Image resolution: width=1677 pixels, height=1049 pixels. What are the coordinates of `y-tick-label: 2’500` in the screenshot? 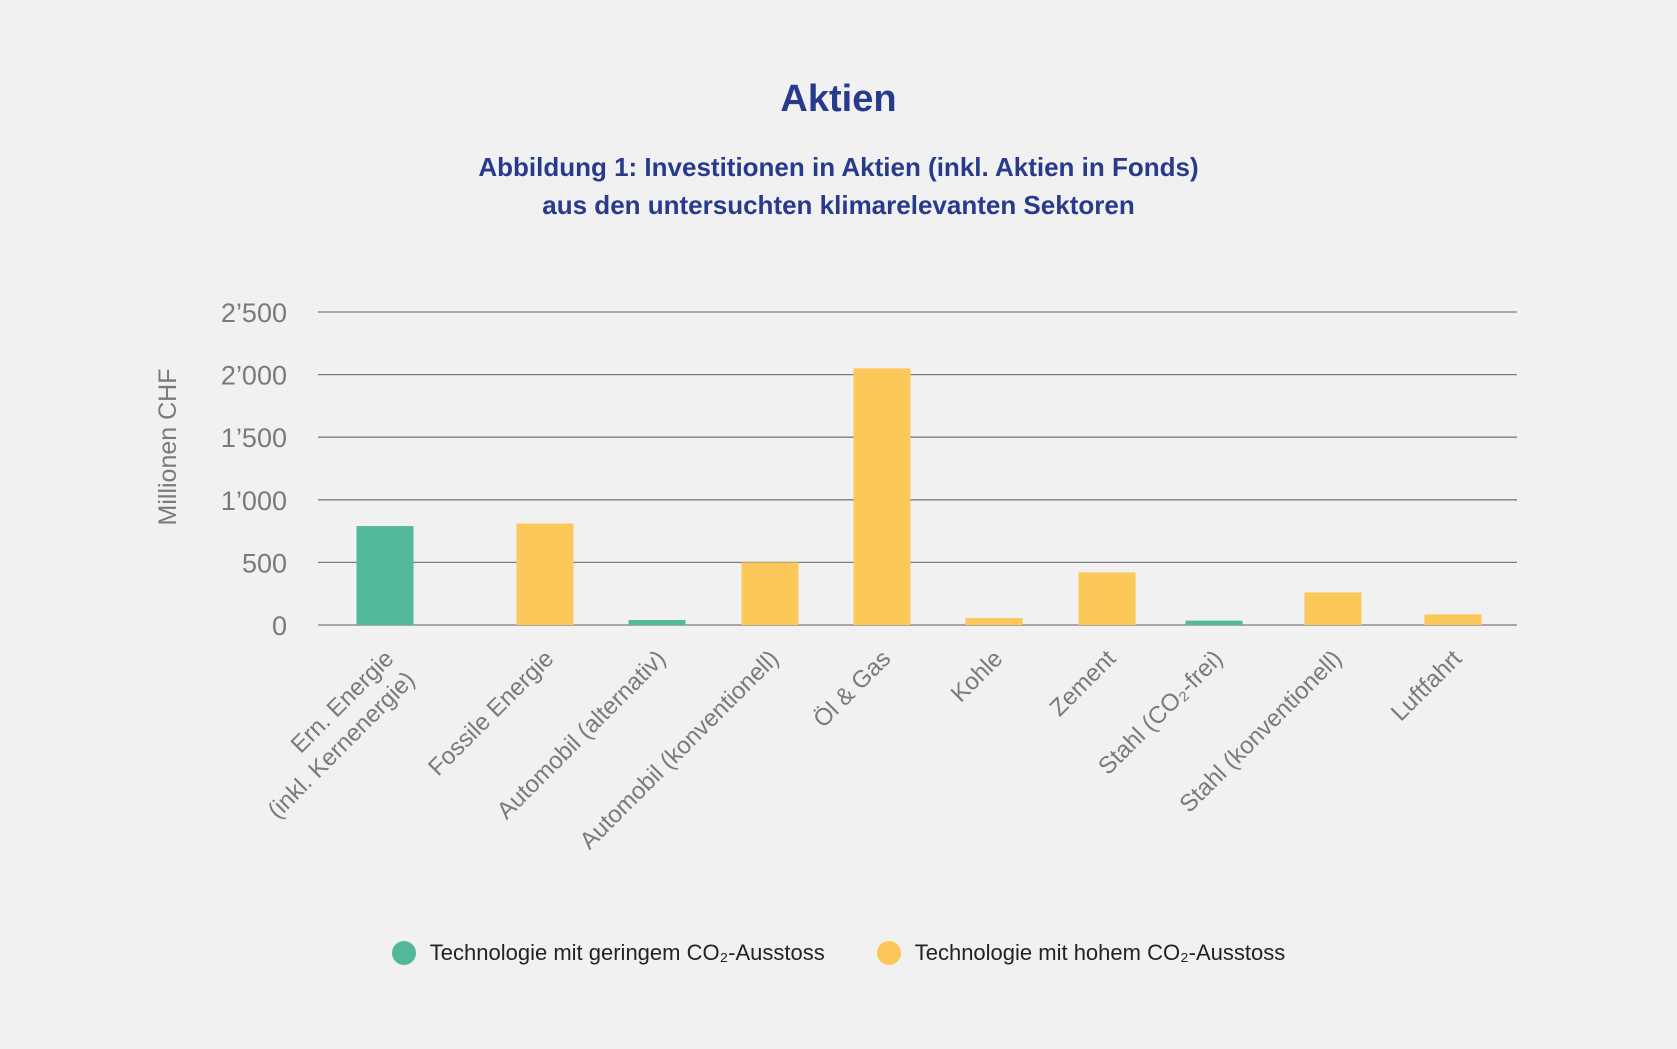 It's located at (254, 313).